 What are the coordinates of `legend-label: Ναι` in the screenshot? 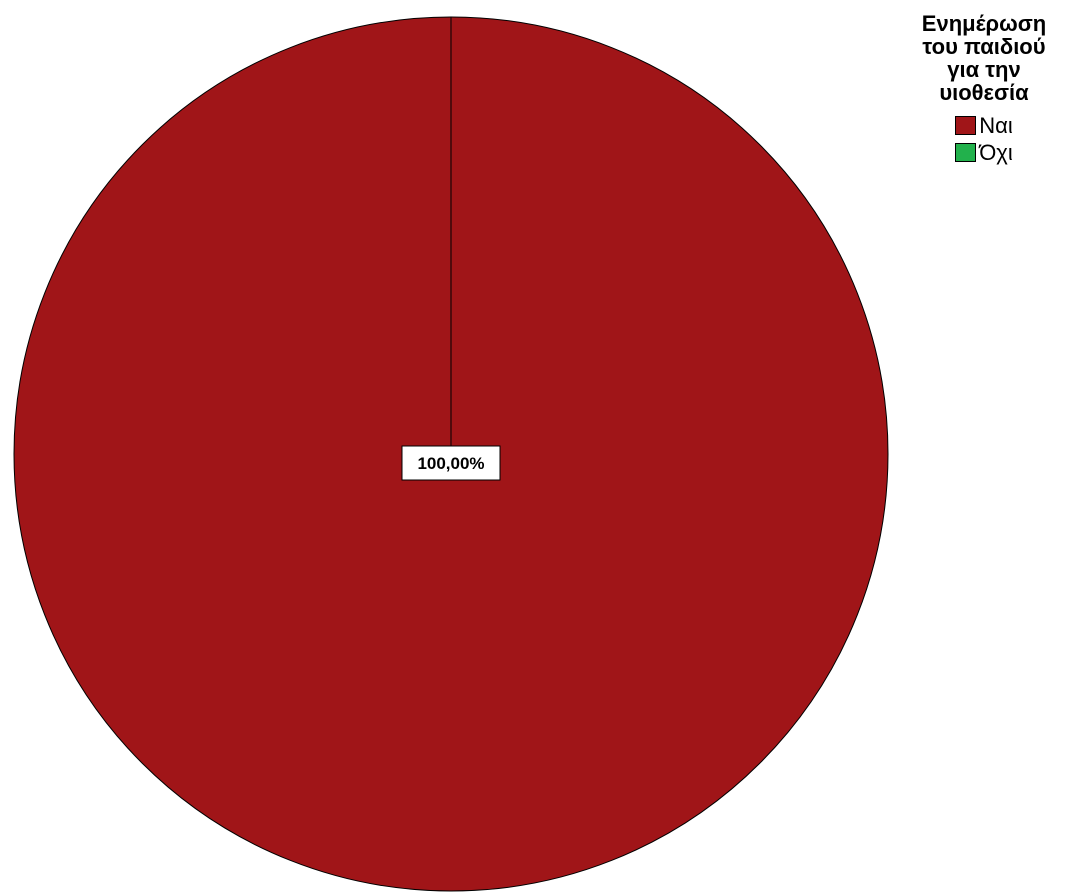 It's located at (996, 125).